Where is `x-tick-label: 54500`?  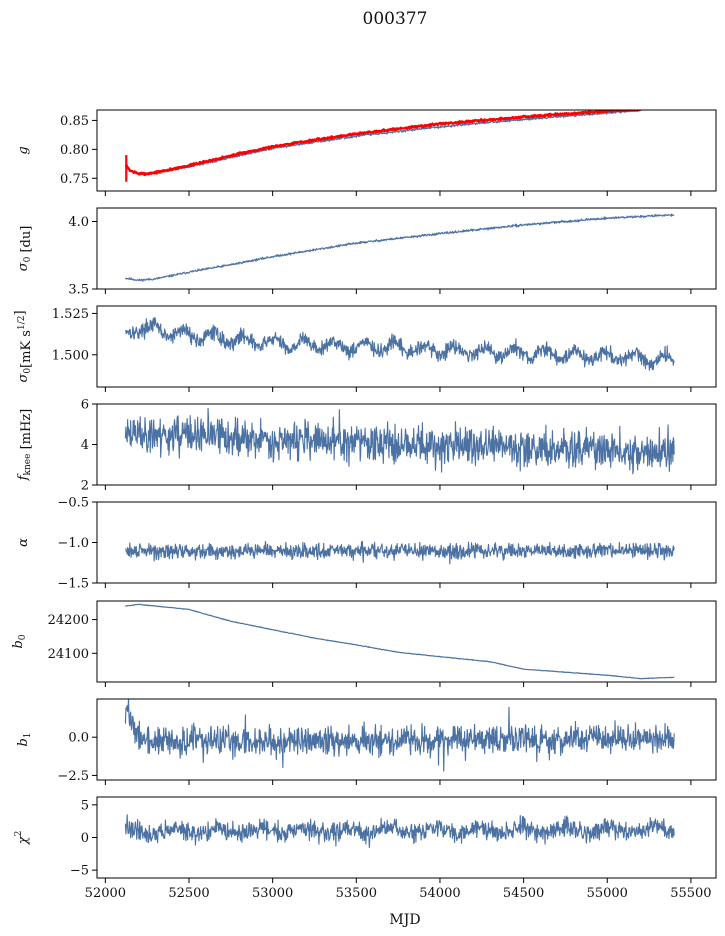
x-tick-label: 54500 is located at coordinates (523, 893).